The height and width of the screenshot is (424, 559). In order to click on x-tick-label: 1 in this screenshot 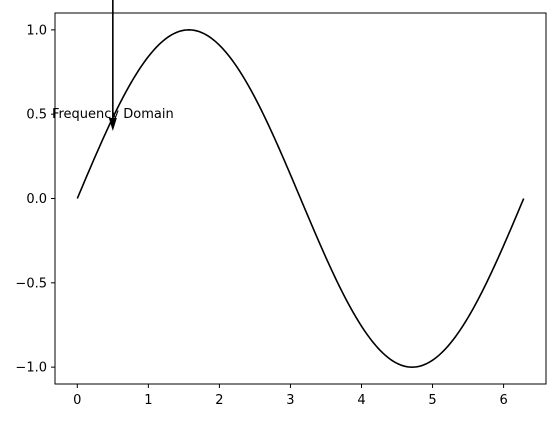, I will do `click(148, 400)`.